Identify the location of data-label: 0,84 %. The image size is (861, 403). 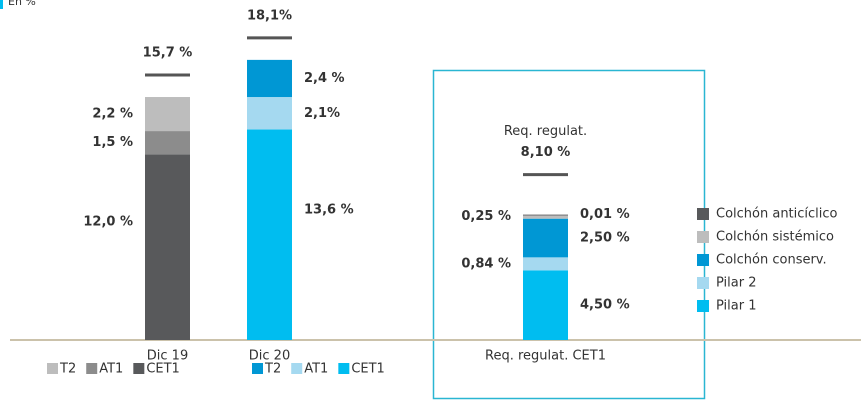
(486, 263).